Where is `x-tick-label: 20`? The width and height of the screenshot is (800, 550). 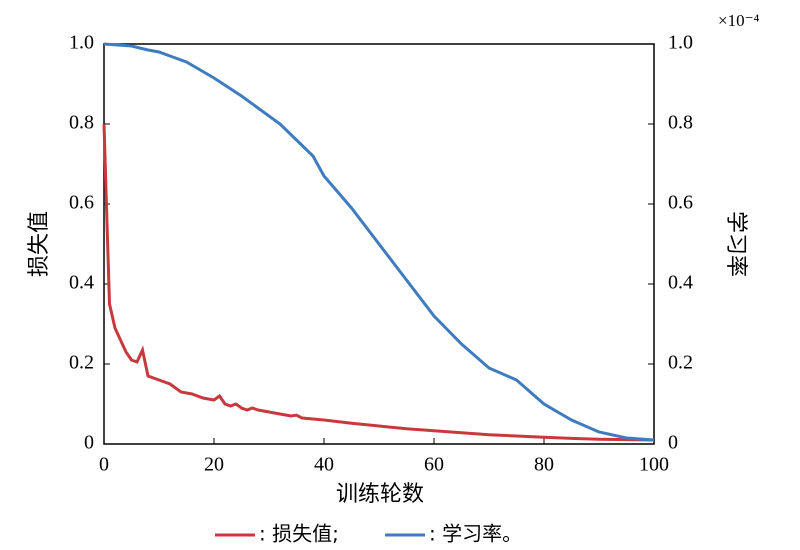
x-tick-label: 20 is located at coordinates (214, 465).